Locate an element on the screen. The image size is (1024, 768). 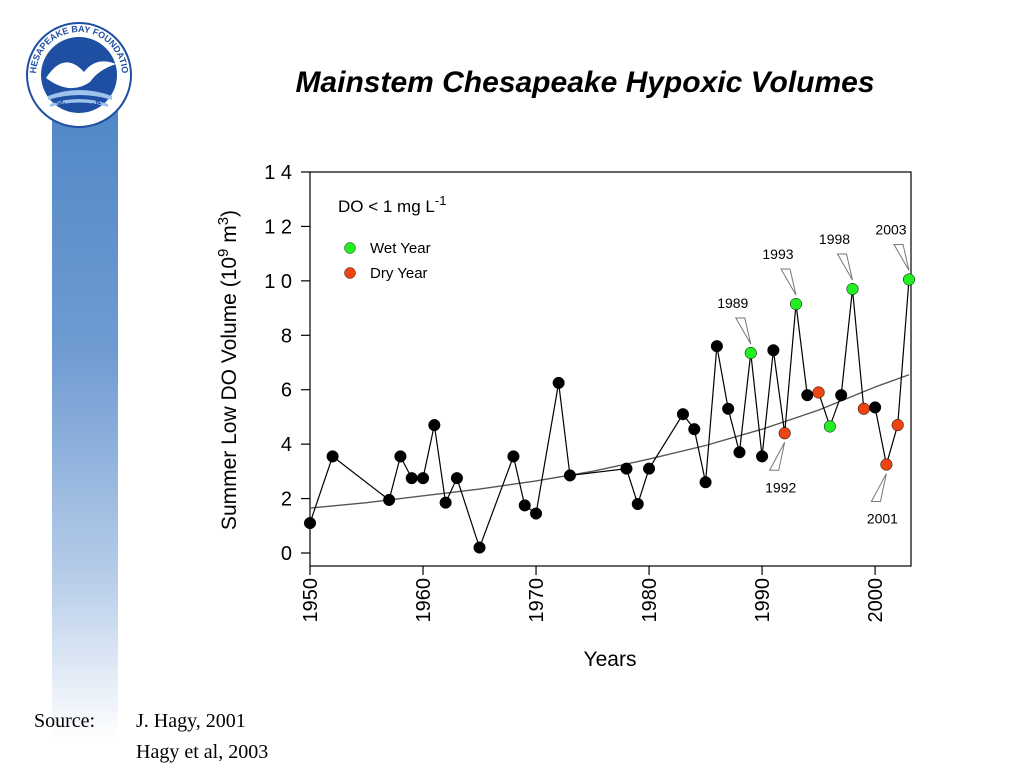
x-axis-title: Years is located at coordinates (610, 659).